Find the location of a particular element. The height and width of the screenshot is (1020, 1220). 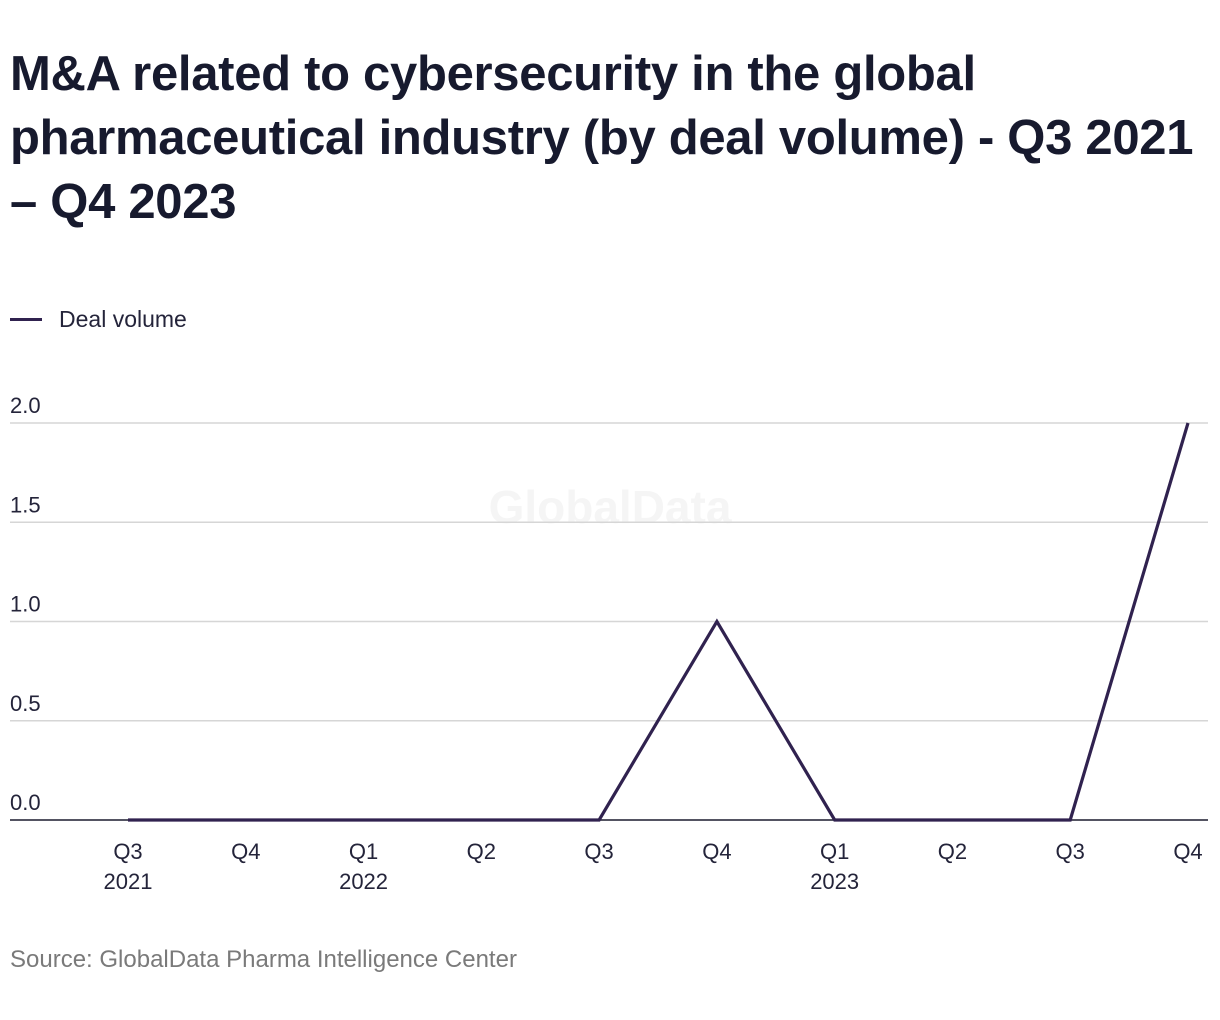

y-tick-label: 1.0 is located at coordinates (25, 604).